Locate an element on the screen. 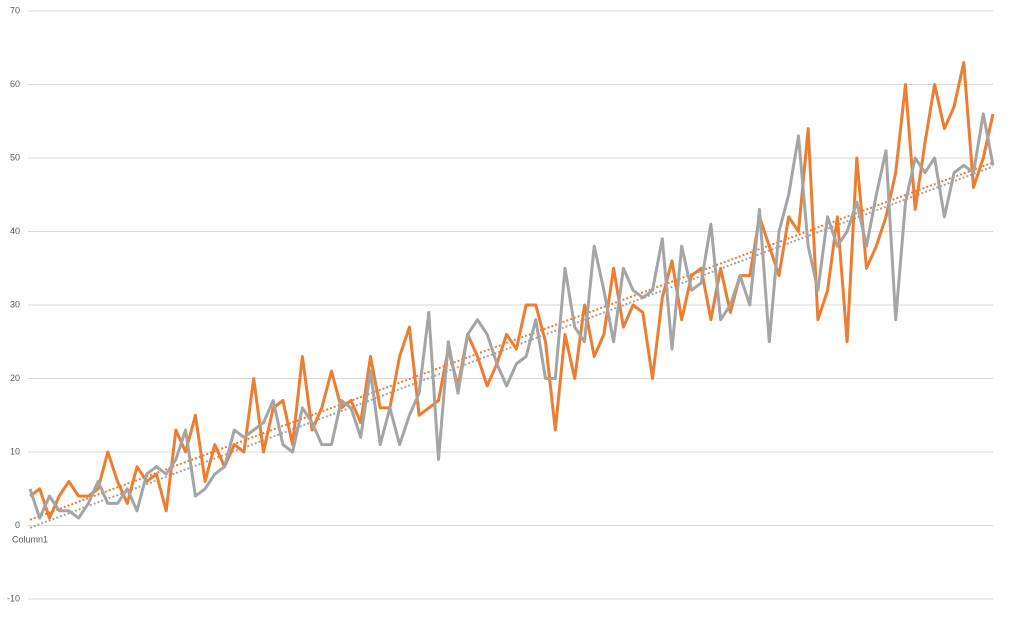 This screenshot has height=617, width=1018. x-axis-label: Column1 is located at coordinates (30, 539).